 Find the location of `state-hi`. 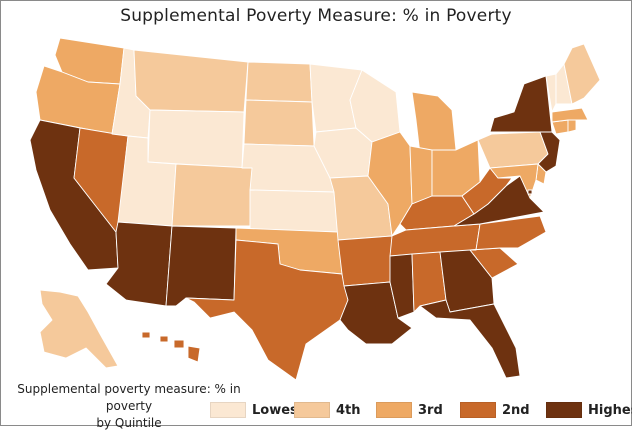

state-hi is located at coordinates (171, 347).